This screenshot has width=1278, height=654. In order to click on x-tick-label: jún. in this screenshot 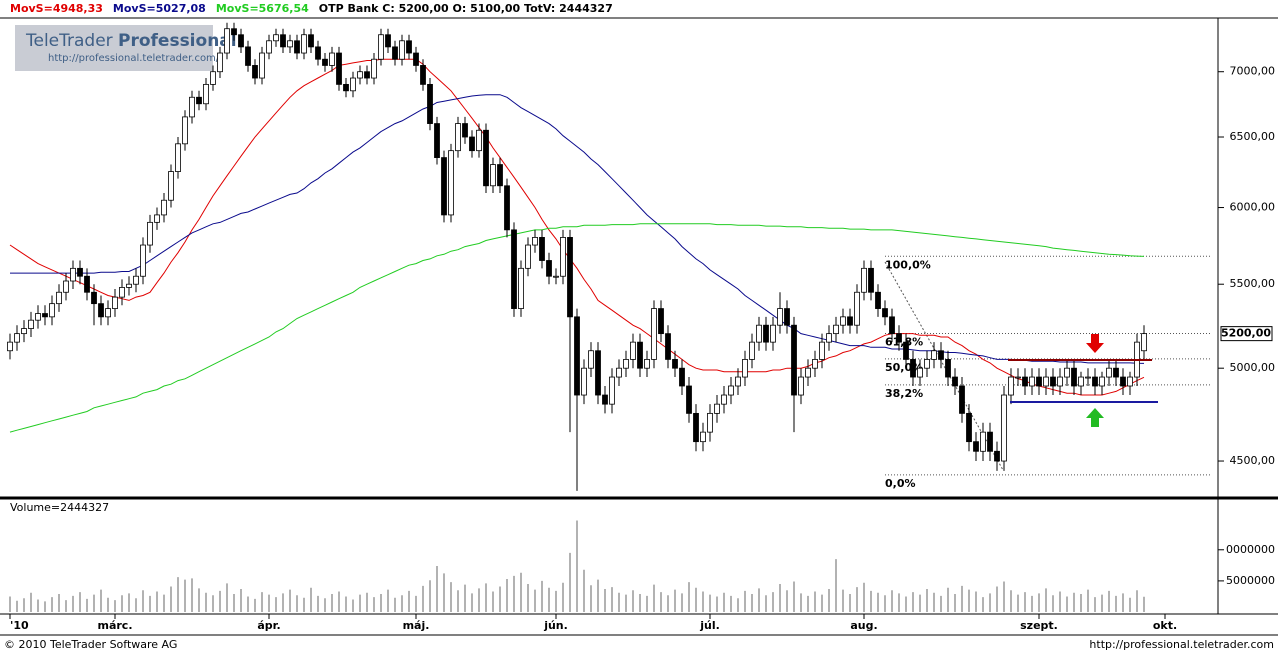, I will do `click(555, 625)`.